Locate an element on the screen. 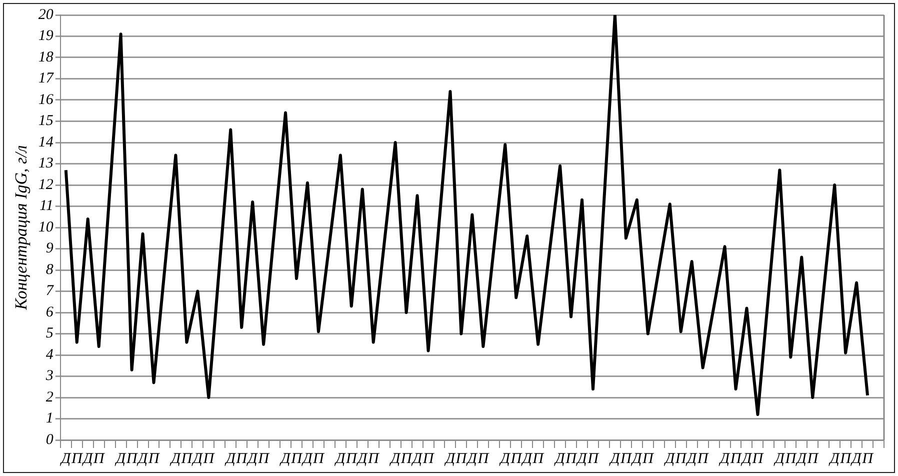 This screenshot has height=476, width=898. y-tick-label: 14 is located at coordinates (46, 142).